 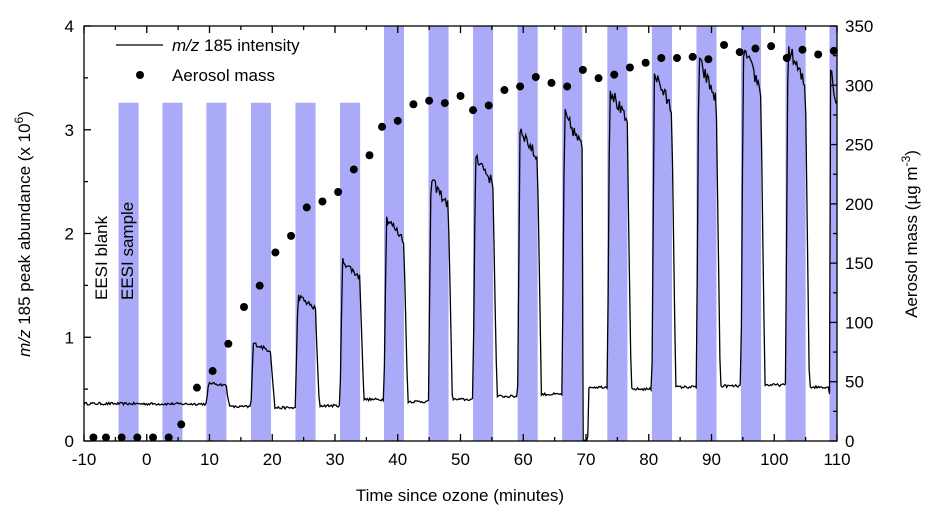 What do you see at coordinates (101, 257) in the screenshot?
I see `annotation-eesi-blank: EESI blank` at bounding box center [101, 257].